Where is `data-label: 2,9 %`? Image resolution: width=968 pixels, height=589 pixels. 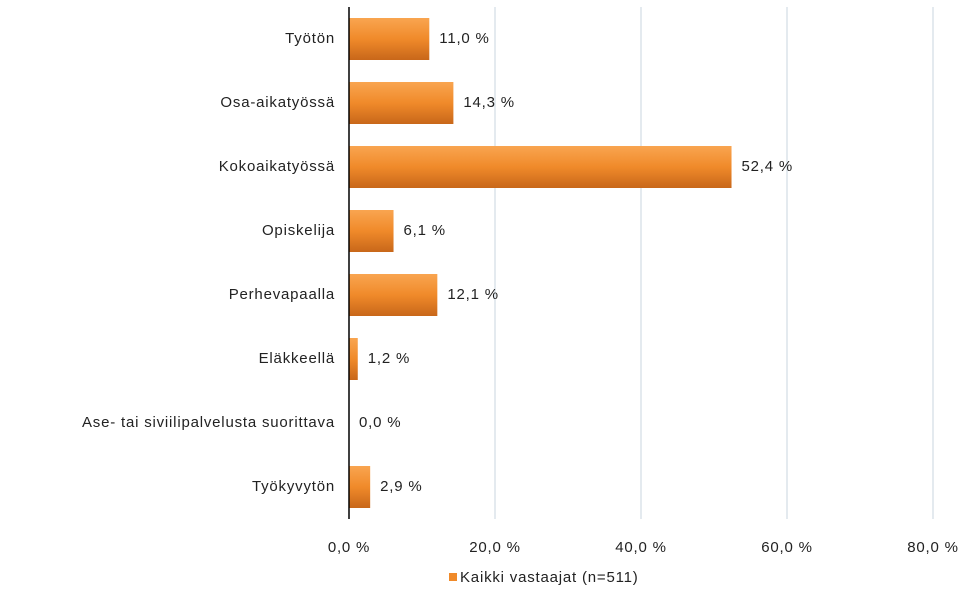
data-label: 2,9 % is located at coordinates (401, 486).